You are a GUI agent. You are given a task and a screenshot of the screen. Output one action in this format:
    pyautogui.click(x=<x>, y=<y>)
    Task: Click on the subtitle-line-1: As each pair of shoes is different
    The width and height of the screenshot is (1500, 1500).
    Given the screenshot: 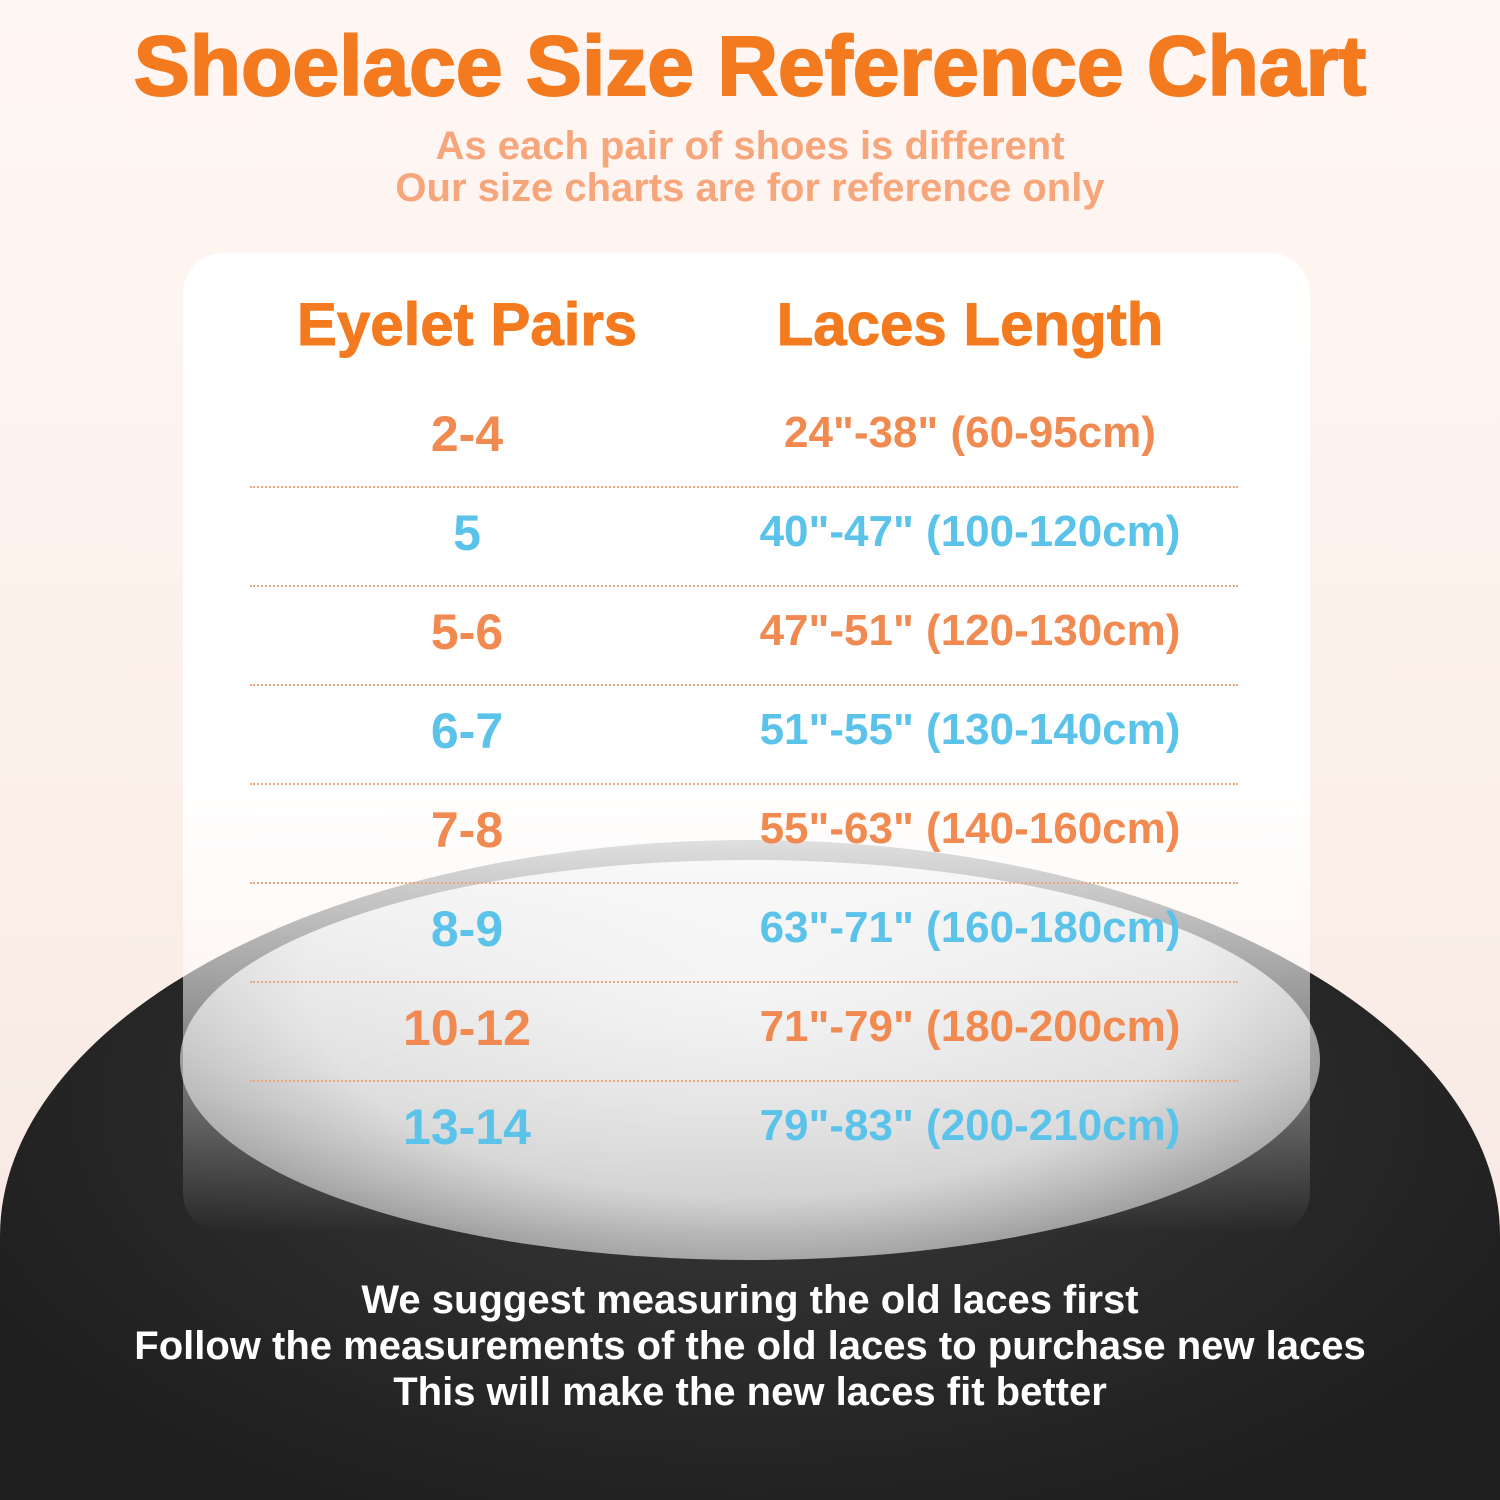 What is the action you would take?
    pyautogui.click(x=750, y=146)
    